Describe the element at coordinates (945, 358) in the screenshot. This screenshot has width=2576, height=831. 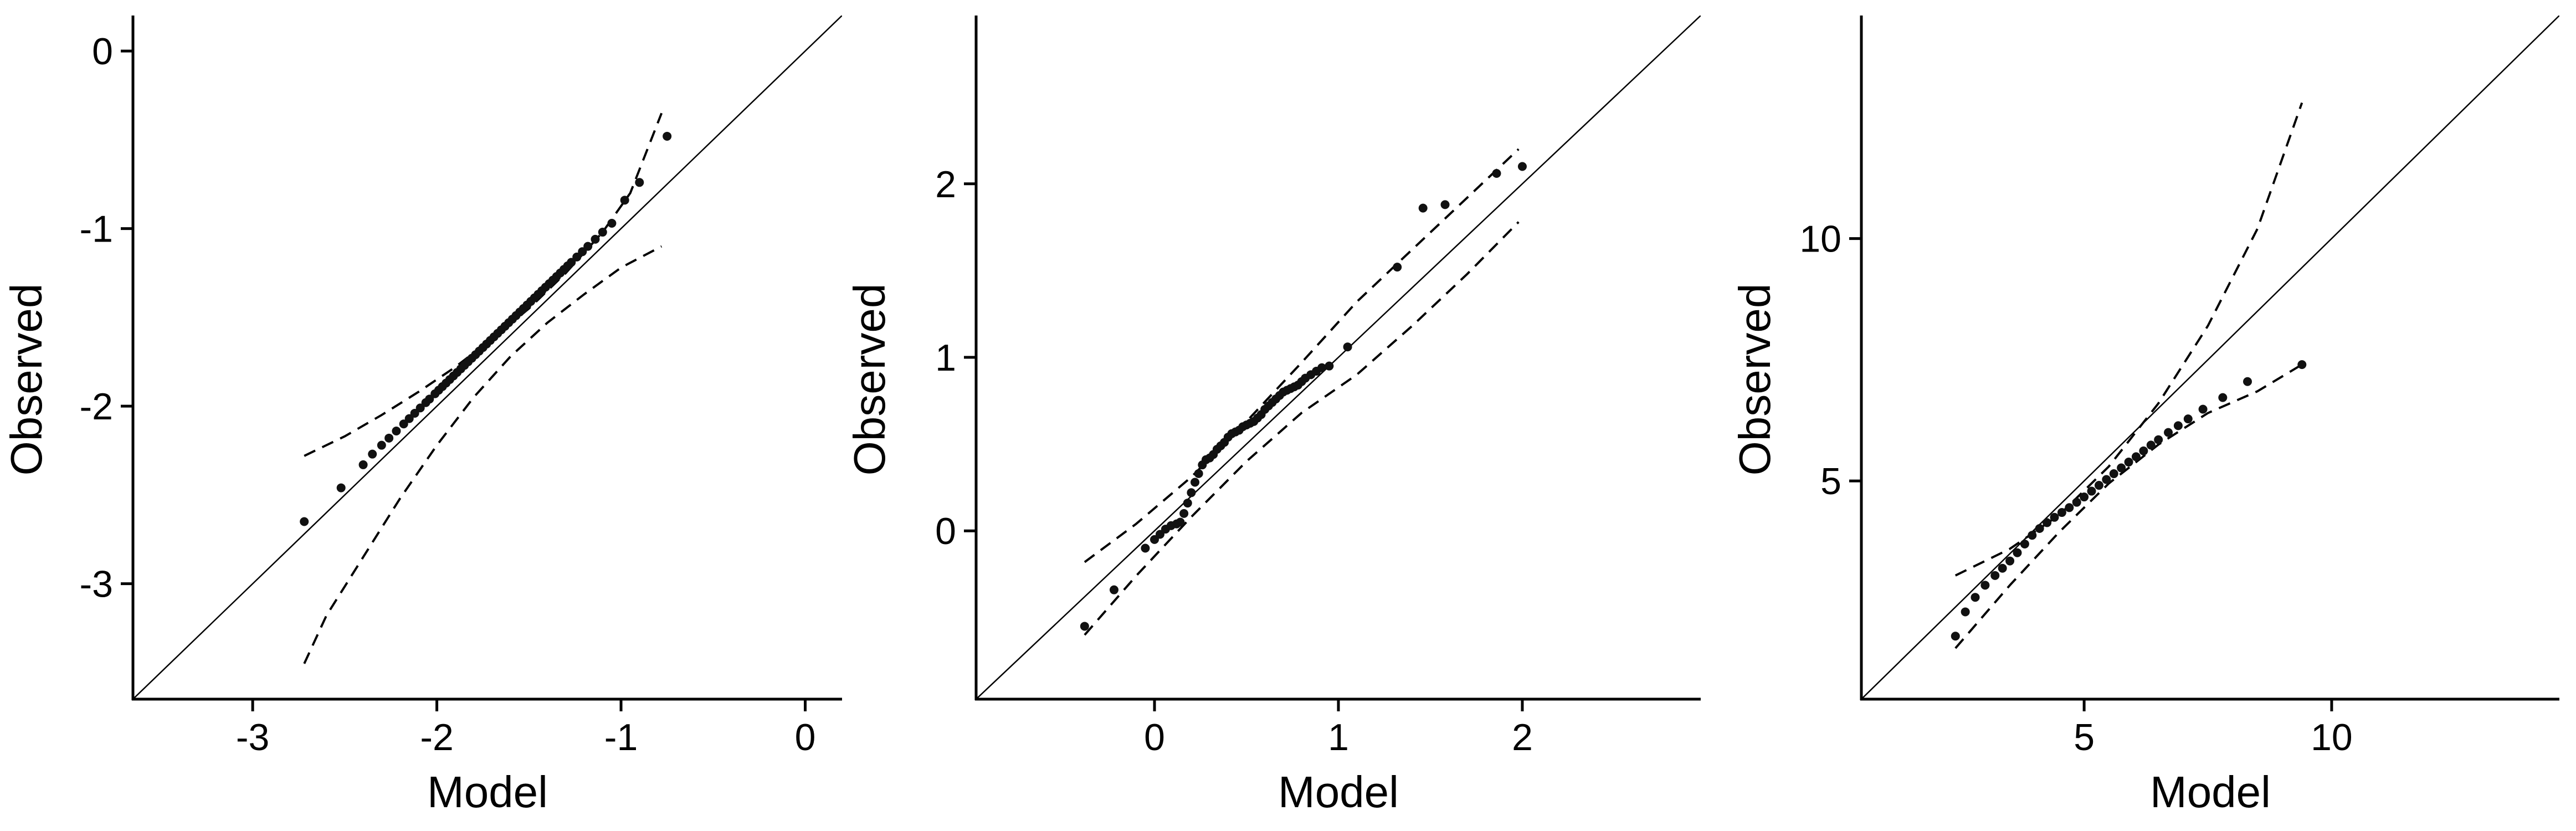
I see `y-tick-label: 1` at that location.